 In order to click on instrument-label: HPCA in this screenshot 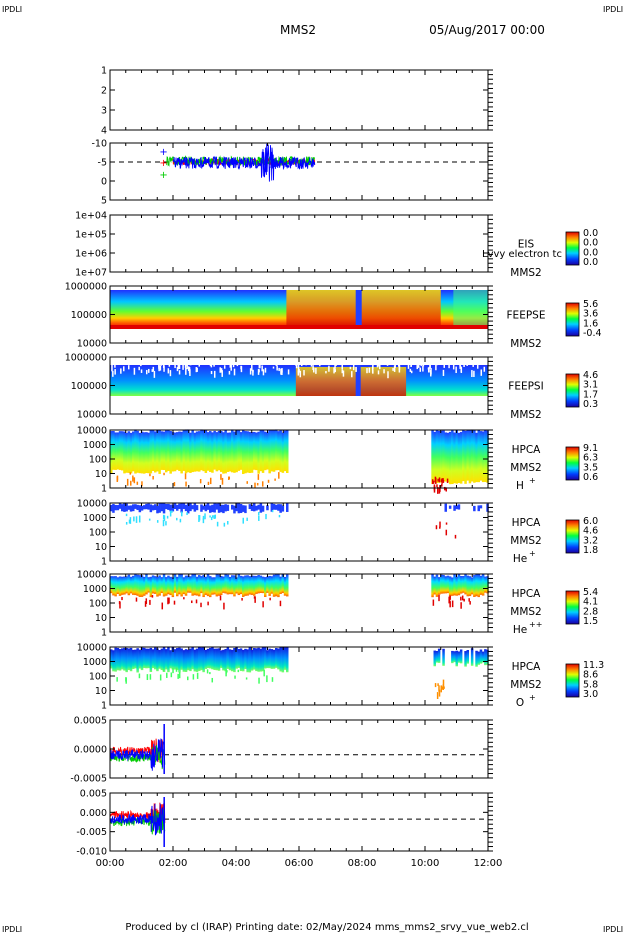, I will do `click(527, 450)`.